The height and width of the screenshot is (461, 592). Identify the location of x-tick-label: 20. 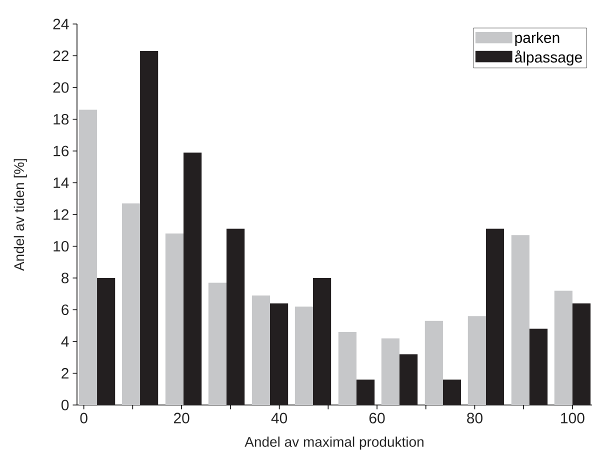
(182, 418).